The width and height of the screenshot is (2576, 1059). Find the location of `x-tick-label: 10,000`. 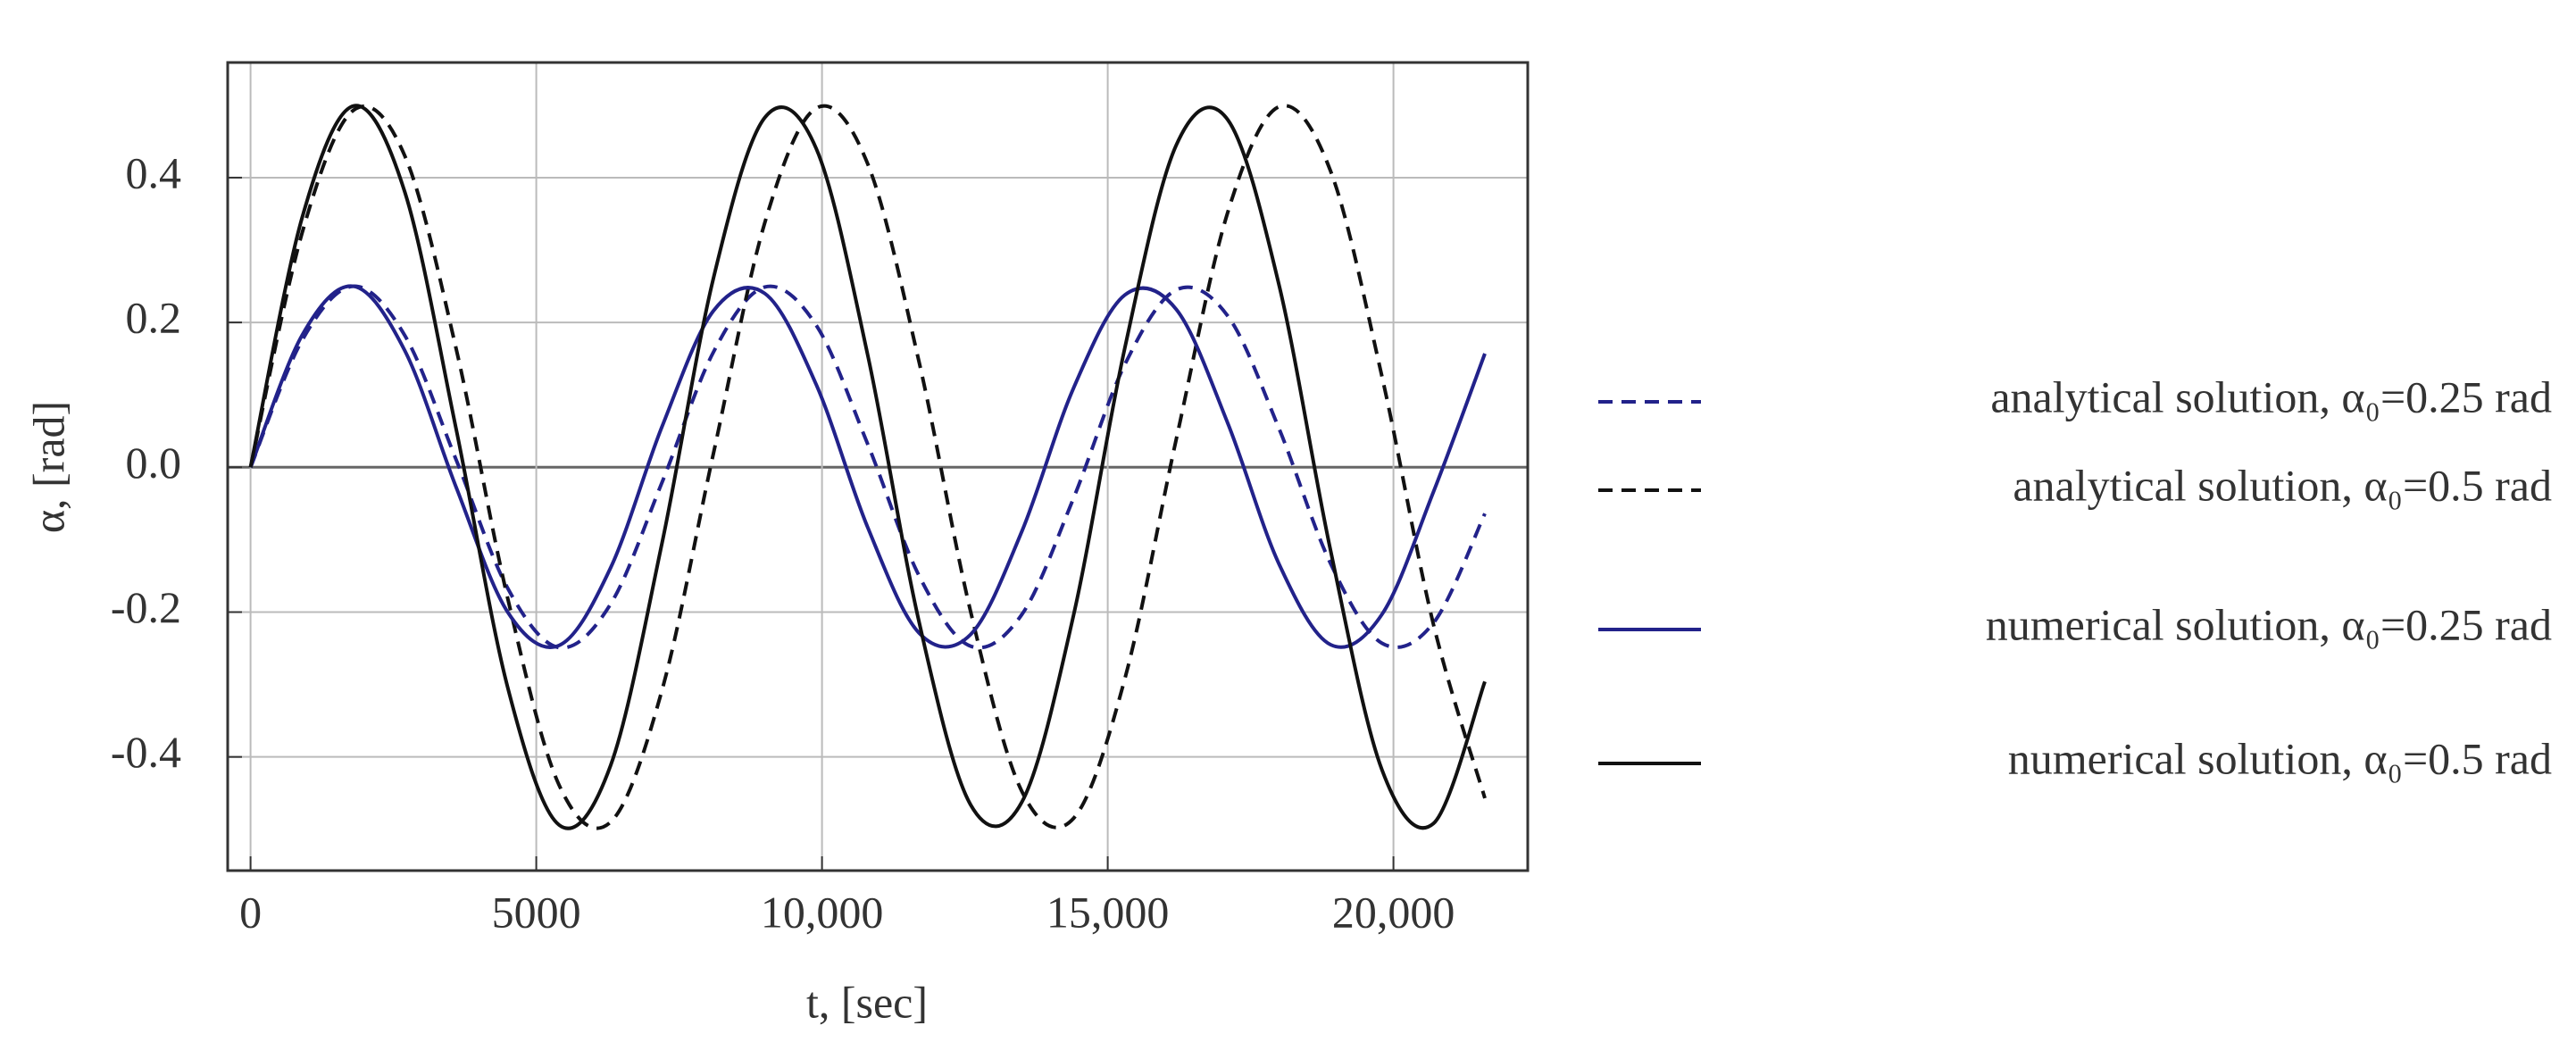

x-tick-label: 10,000 is located at coordinates (822, 912).